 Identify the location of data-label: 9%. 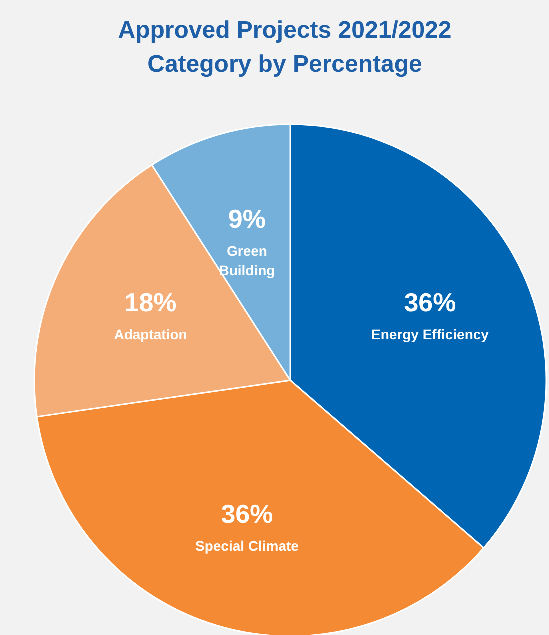
(247, 219).